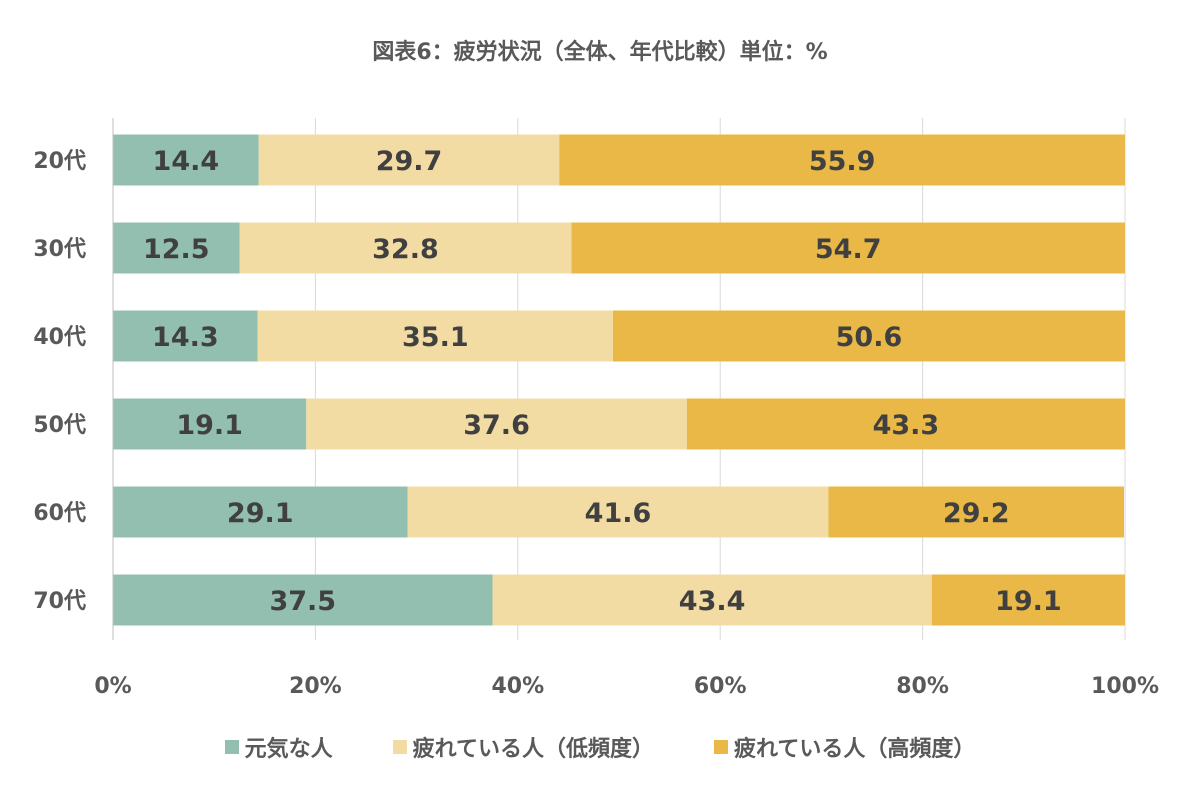 Image resolution: width=1200 pixels, height=796 pixels. I want to click on data-label: 50.6, so click(869, 337).